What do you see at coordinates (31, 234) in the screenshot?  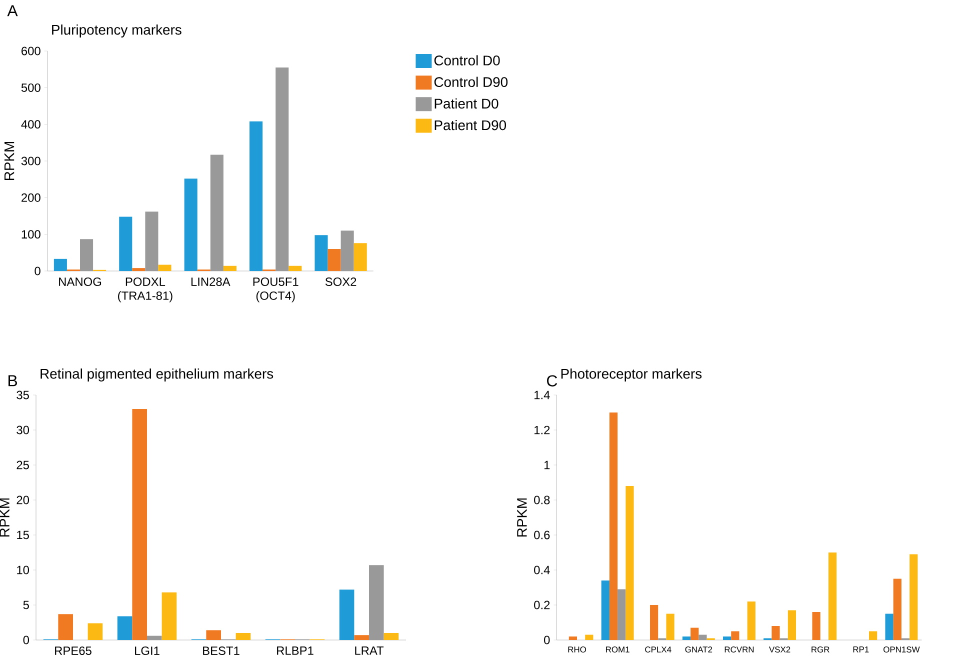 I see `y-tick-label: 100` at bounding box center [31, 234].